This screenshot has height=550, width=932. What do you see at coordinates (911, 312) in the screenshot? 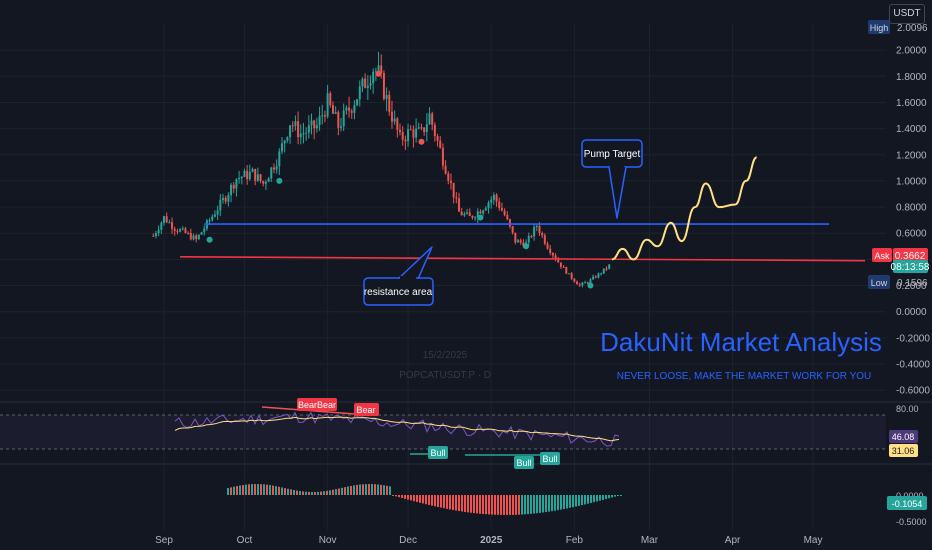
I see `y-tick-label: 0.0000` at bounding box center [911, 312].